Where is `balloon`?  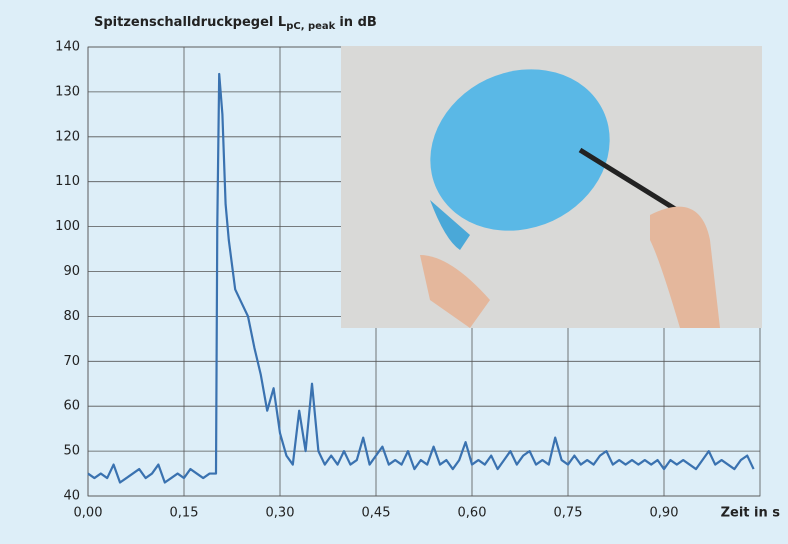
balloon is located at coordinates (520, 150).